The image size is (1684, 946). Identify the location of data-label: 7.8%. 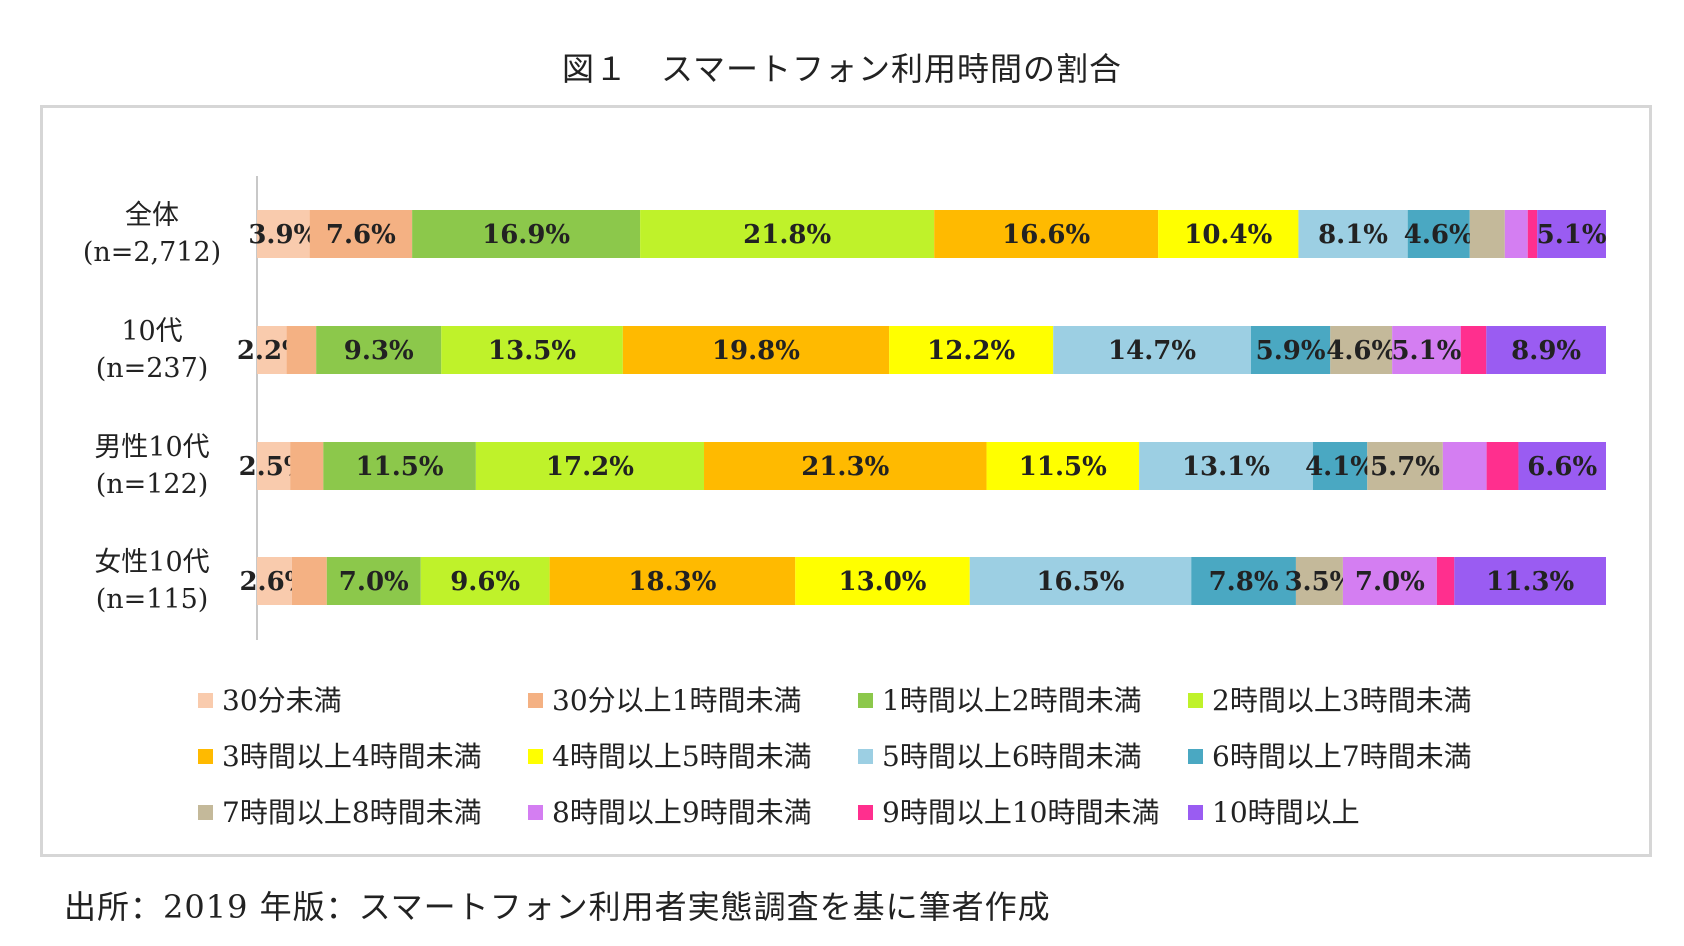
(1244, 582).